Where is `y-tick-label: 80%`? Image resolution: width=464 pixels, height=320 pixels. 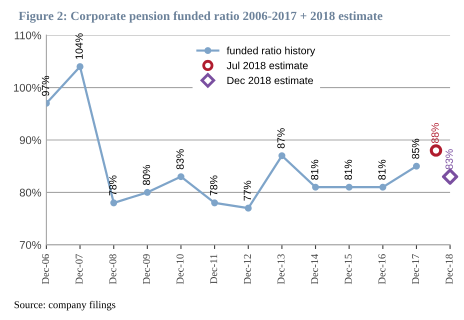
y-tick-label: 80% is located at coordinates (31, 192).